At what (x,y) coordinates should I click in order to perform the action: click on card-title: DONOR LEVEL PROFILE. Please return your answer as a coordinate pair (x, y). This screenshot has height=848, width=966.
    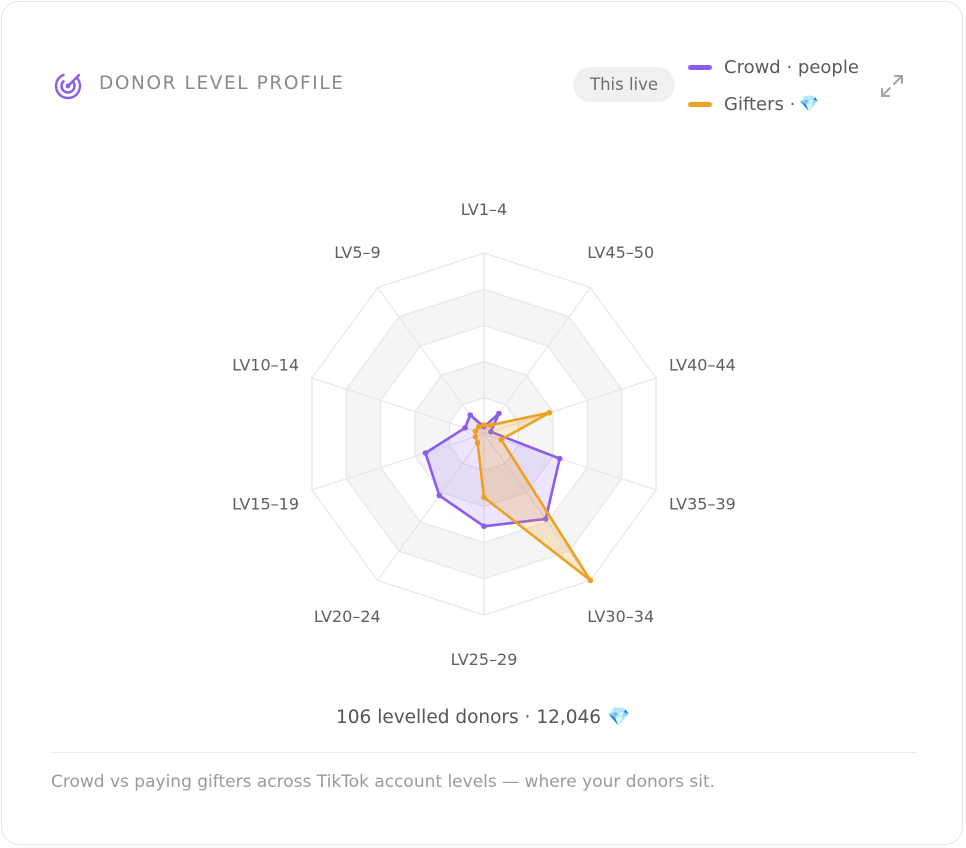
    Looking at the image, I should click on (222, 83).